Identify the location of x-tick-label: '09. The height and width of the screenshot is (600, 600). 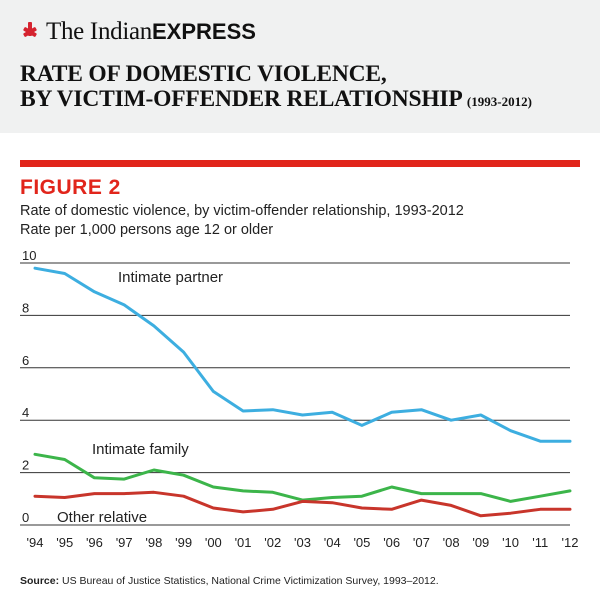
(480, 542).